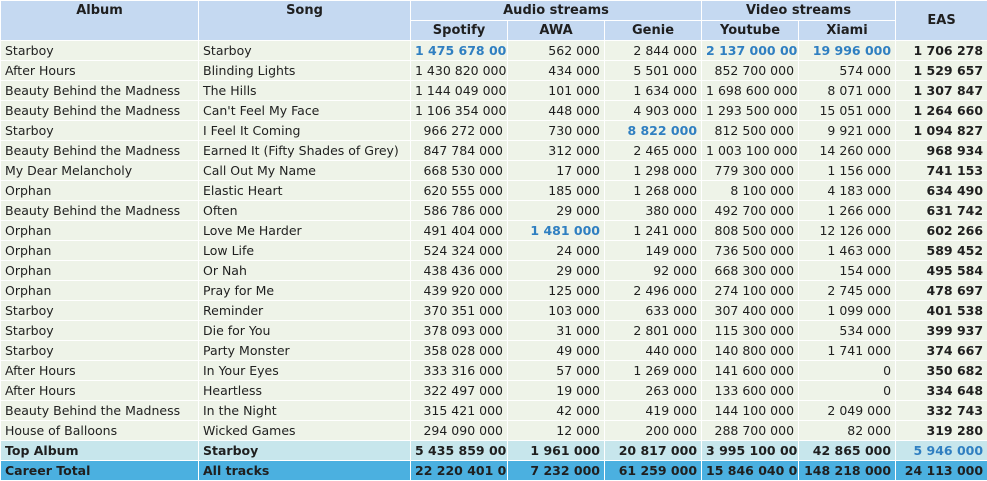 The height and width of the screenshot is (481, 987). Describe the element at coordinates (459, 90) in the screenshot. I see `spotify-cell: 1 144 049 000` at that location.